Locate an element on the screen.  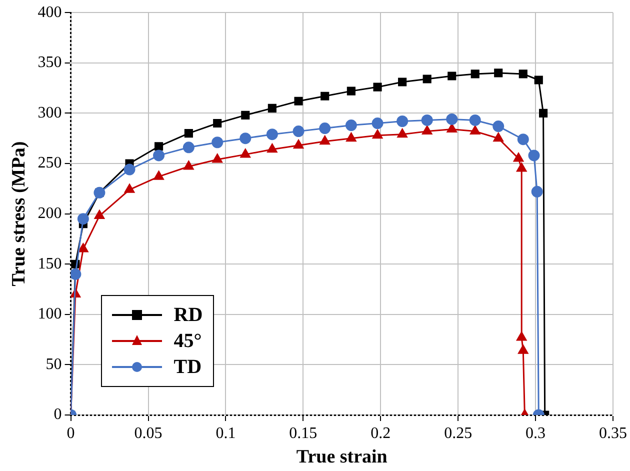
x-tick-label: 0.05 is located at coordinates (148, 433).